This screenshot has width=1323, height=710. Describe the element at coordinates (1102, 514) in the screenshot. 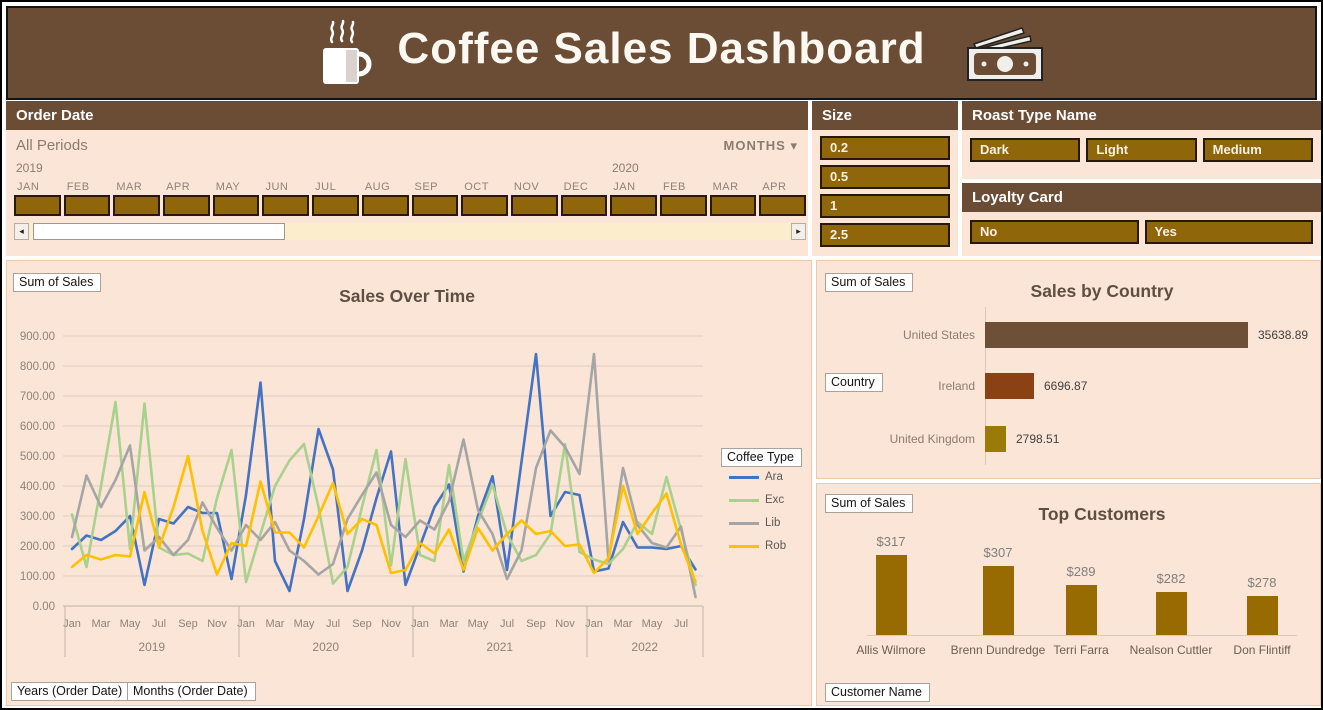

I see `customers-chart-title: Top Customers` at that location.